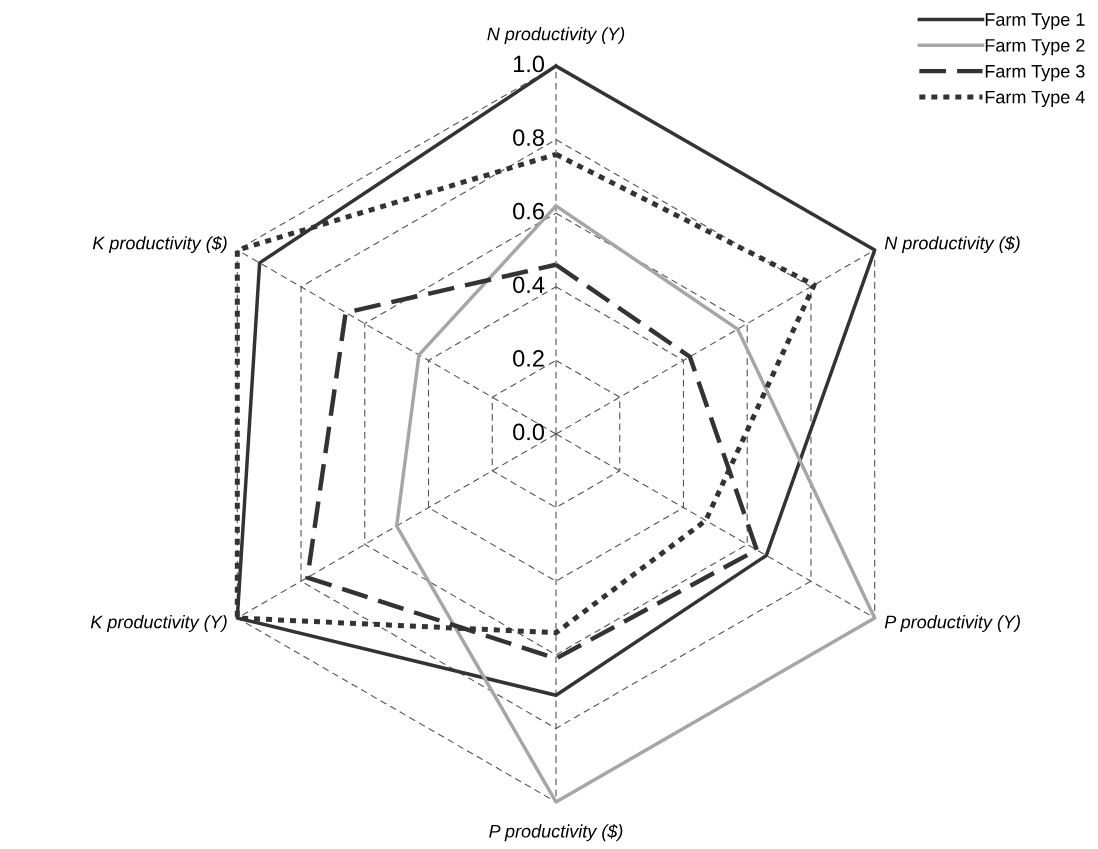 The height and width of the screenshot is (849, 1098). What do you see at coordinates (1035, 73) in the screenshot?
I see `legend-label: Farm Type 3` at bounding box center [1035, 73].